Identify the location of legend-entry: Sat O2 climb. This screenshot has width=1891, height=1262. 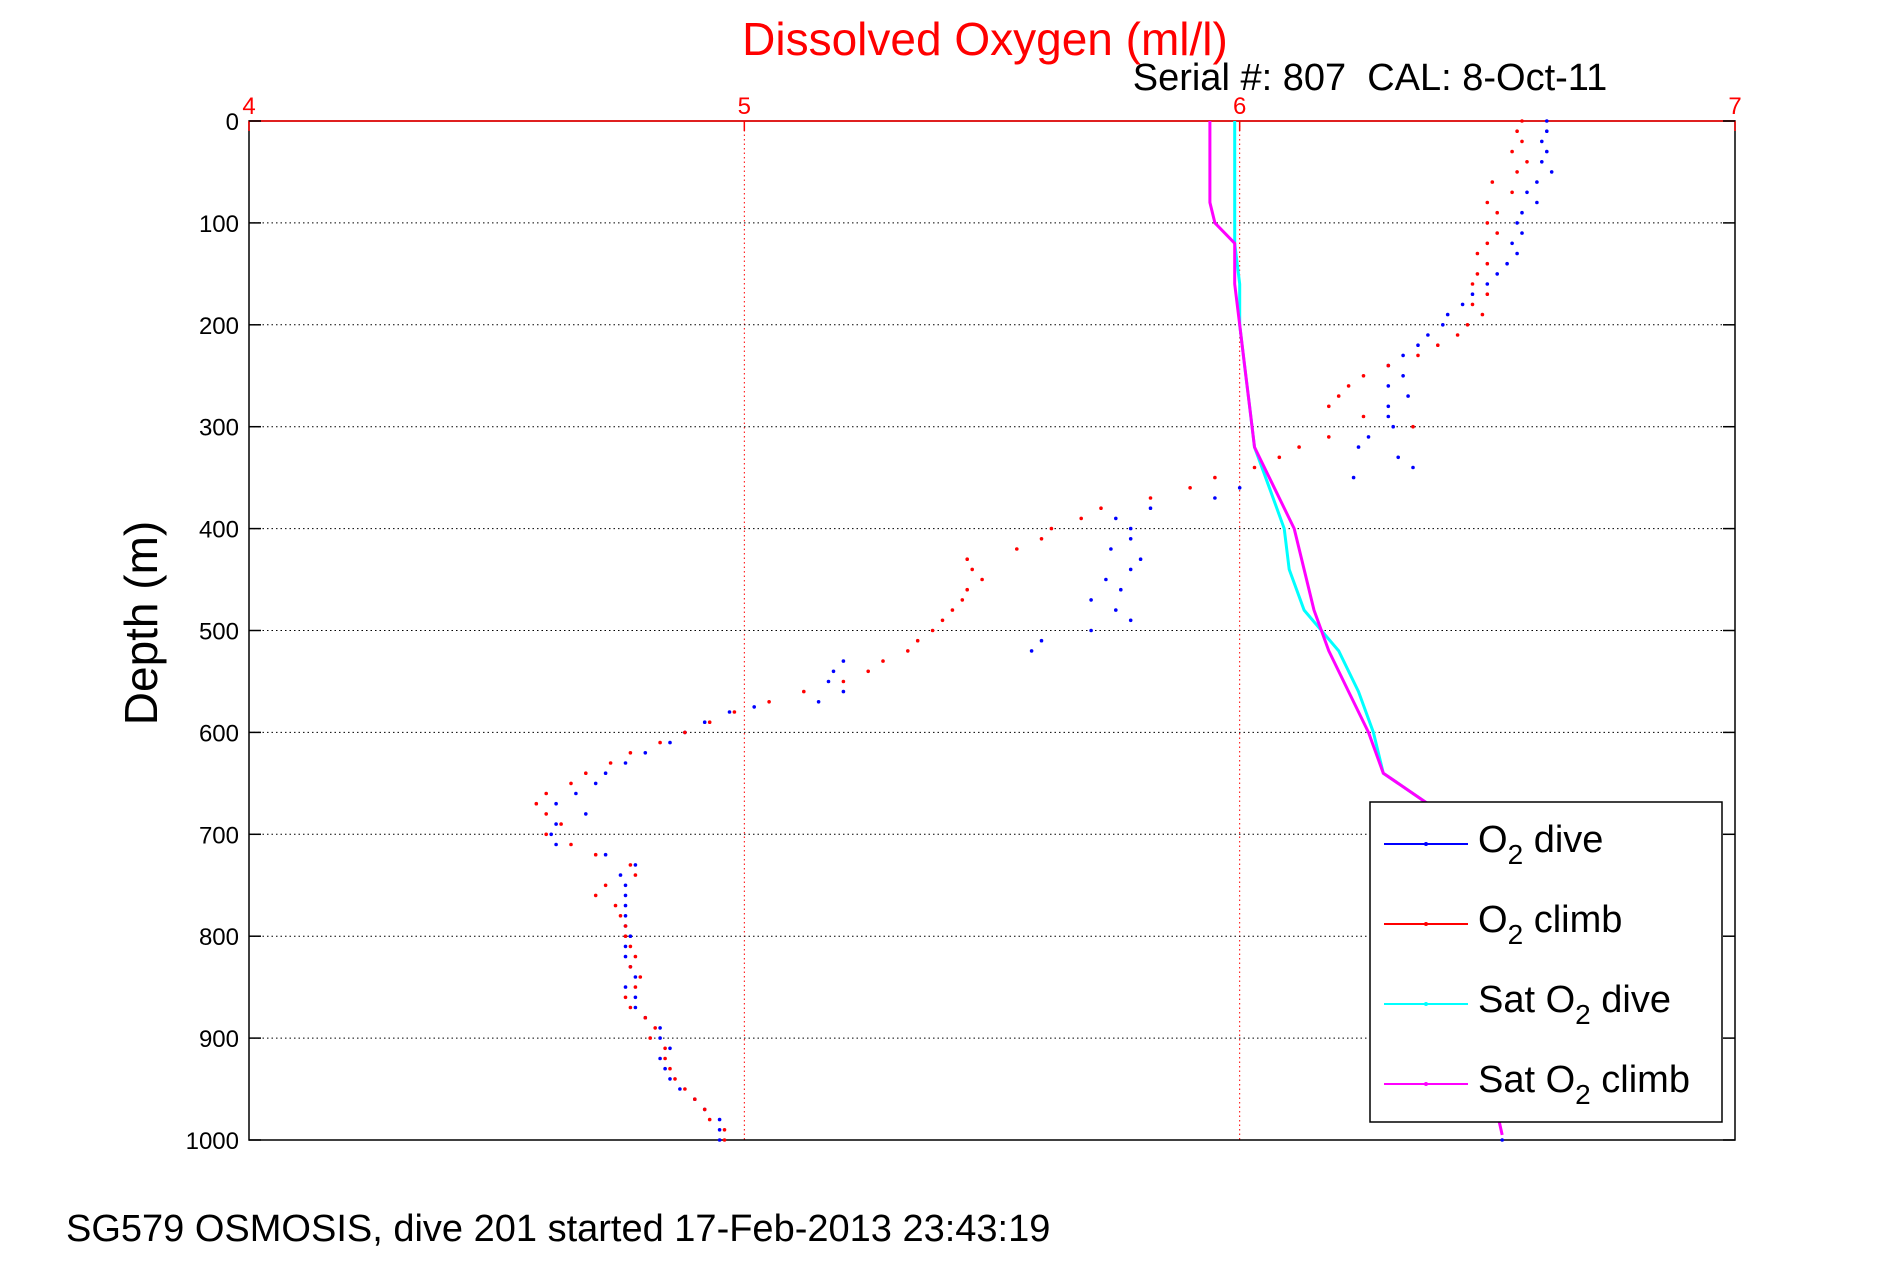
(1537, 1084).